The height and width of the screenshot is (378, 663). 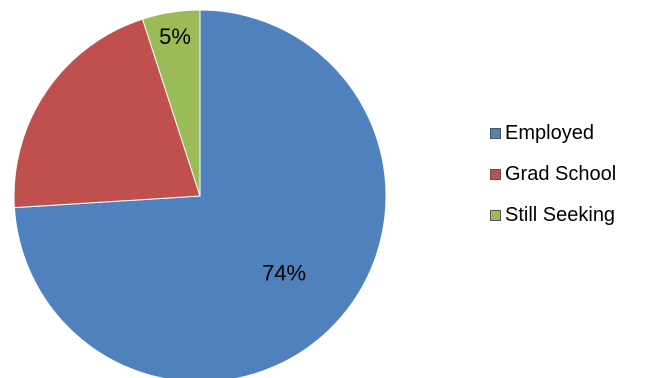 I want to click on data-label-employed: 74%, so click(x=284, y=273).